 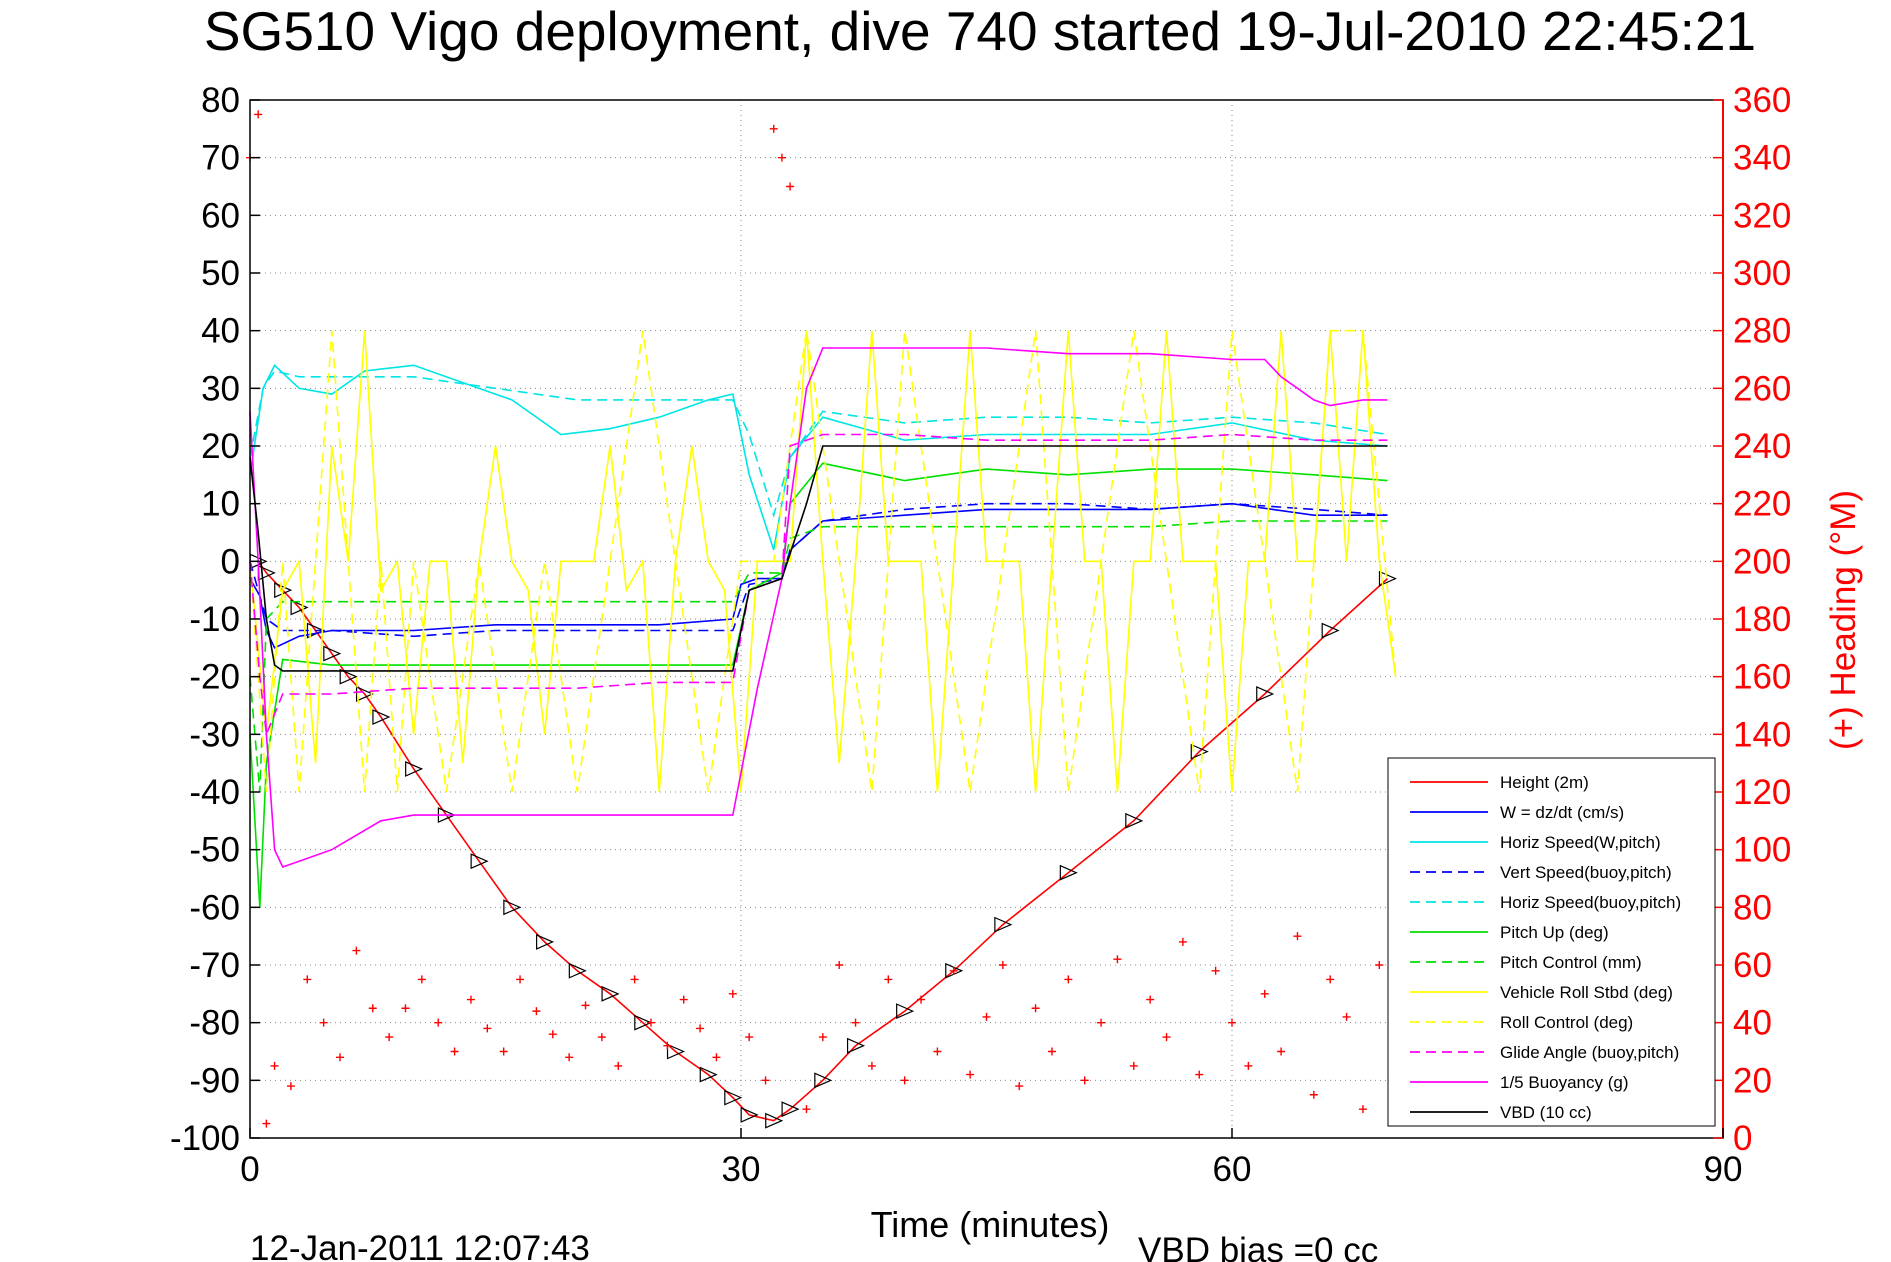 What do you see at coordinates (214, 677) in the screenshot?
I see `left-tick-label: -20` at bounding box center [214, 677].